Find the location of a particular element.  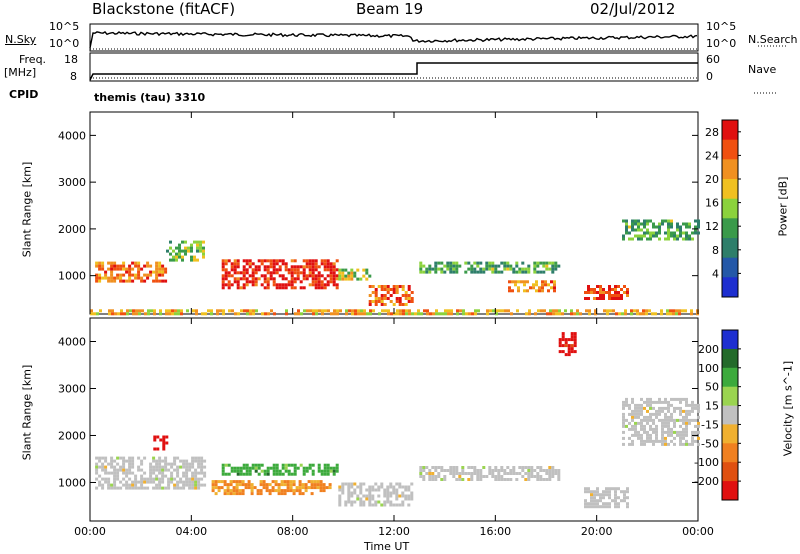

y-tick-label: 3000 is located at coordinates (72, 388).